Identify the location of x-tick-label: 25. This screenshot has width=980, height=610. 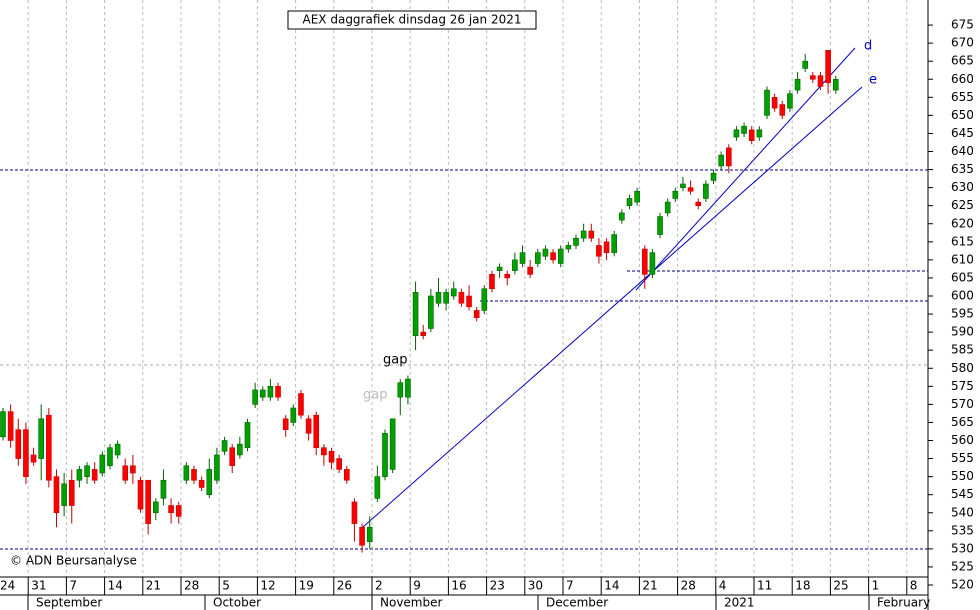
(840, 586).